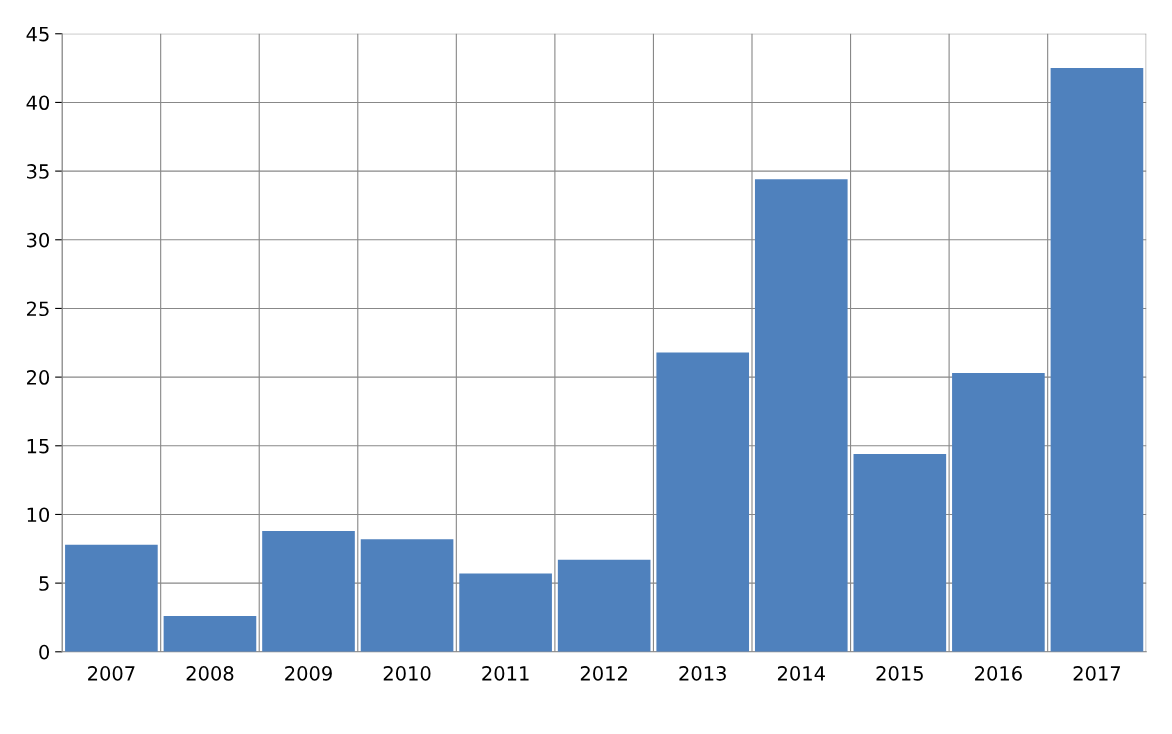  What do you see at coordinates (38, 377) in the screenshot?
I see `y-tick-label: 20` at bounding box center [38, 377].